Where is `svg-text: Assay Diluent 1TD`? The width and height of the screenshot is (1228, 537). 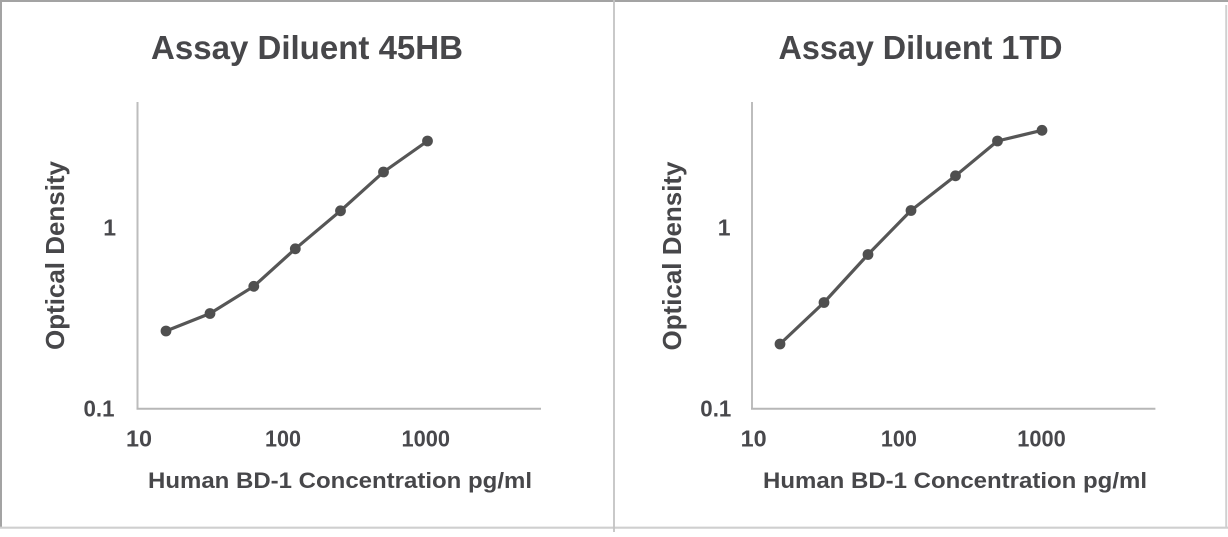 svg-text: Assay Diluent 1TD is located at coordinates (921, 47).